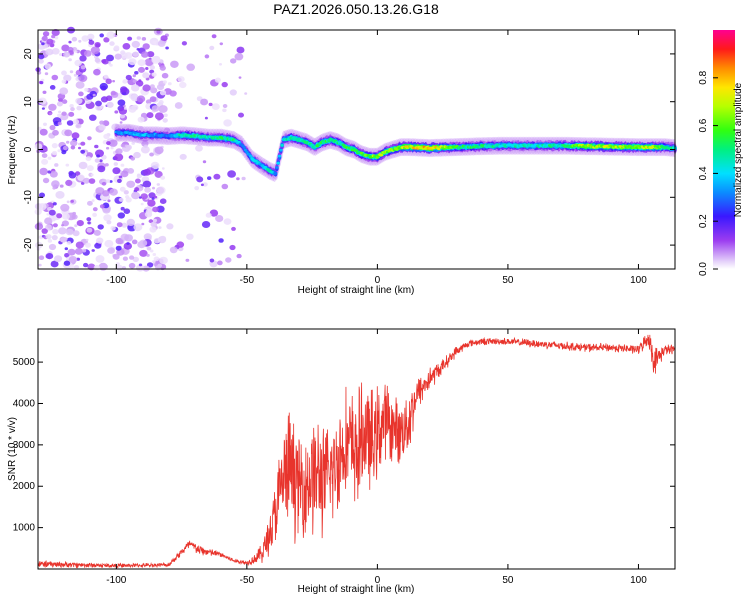 The width and height of the screenshot is (750, 600). I want to click on y-tick-label: 4000, so click(24, 403).